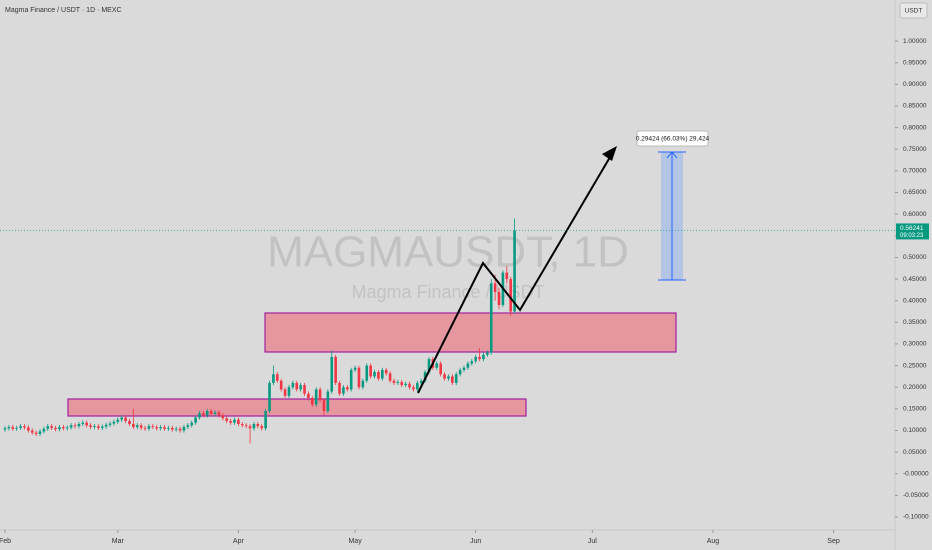 This screenshot has width=932, height=550. I want to click on y-tick-label: 0.70000, so click(915, 171).